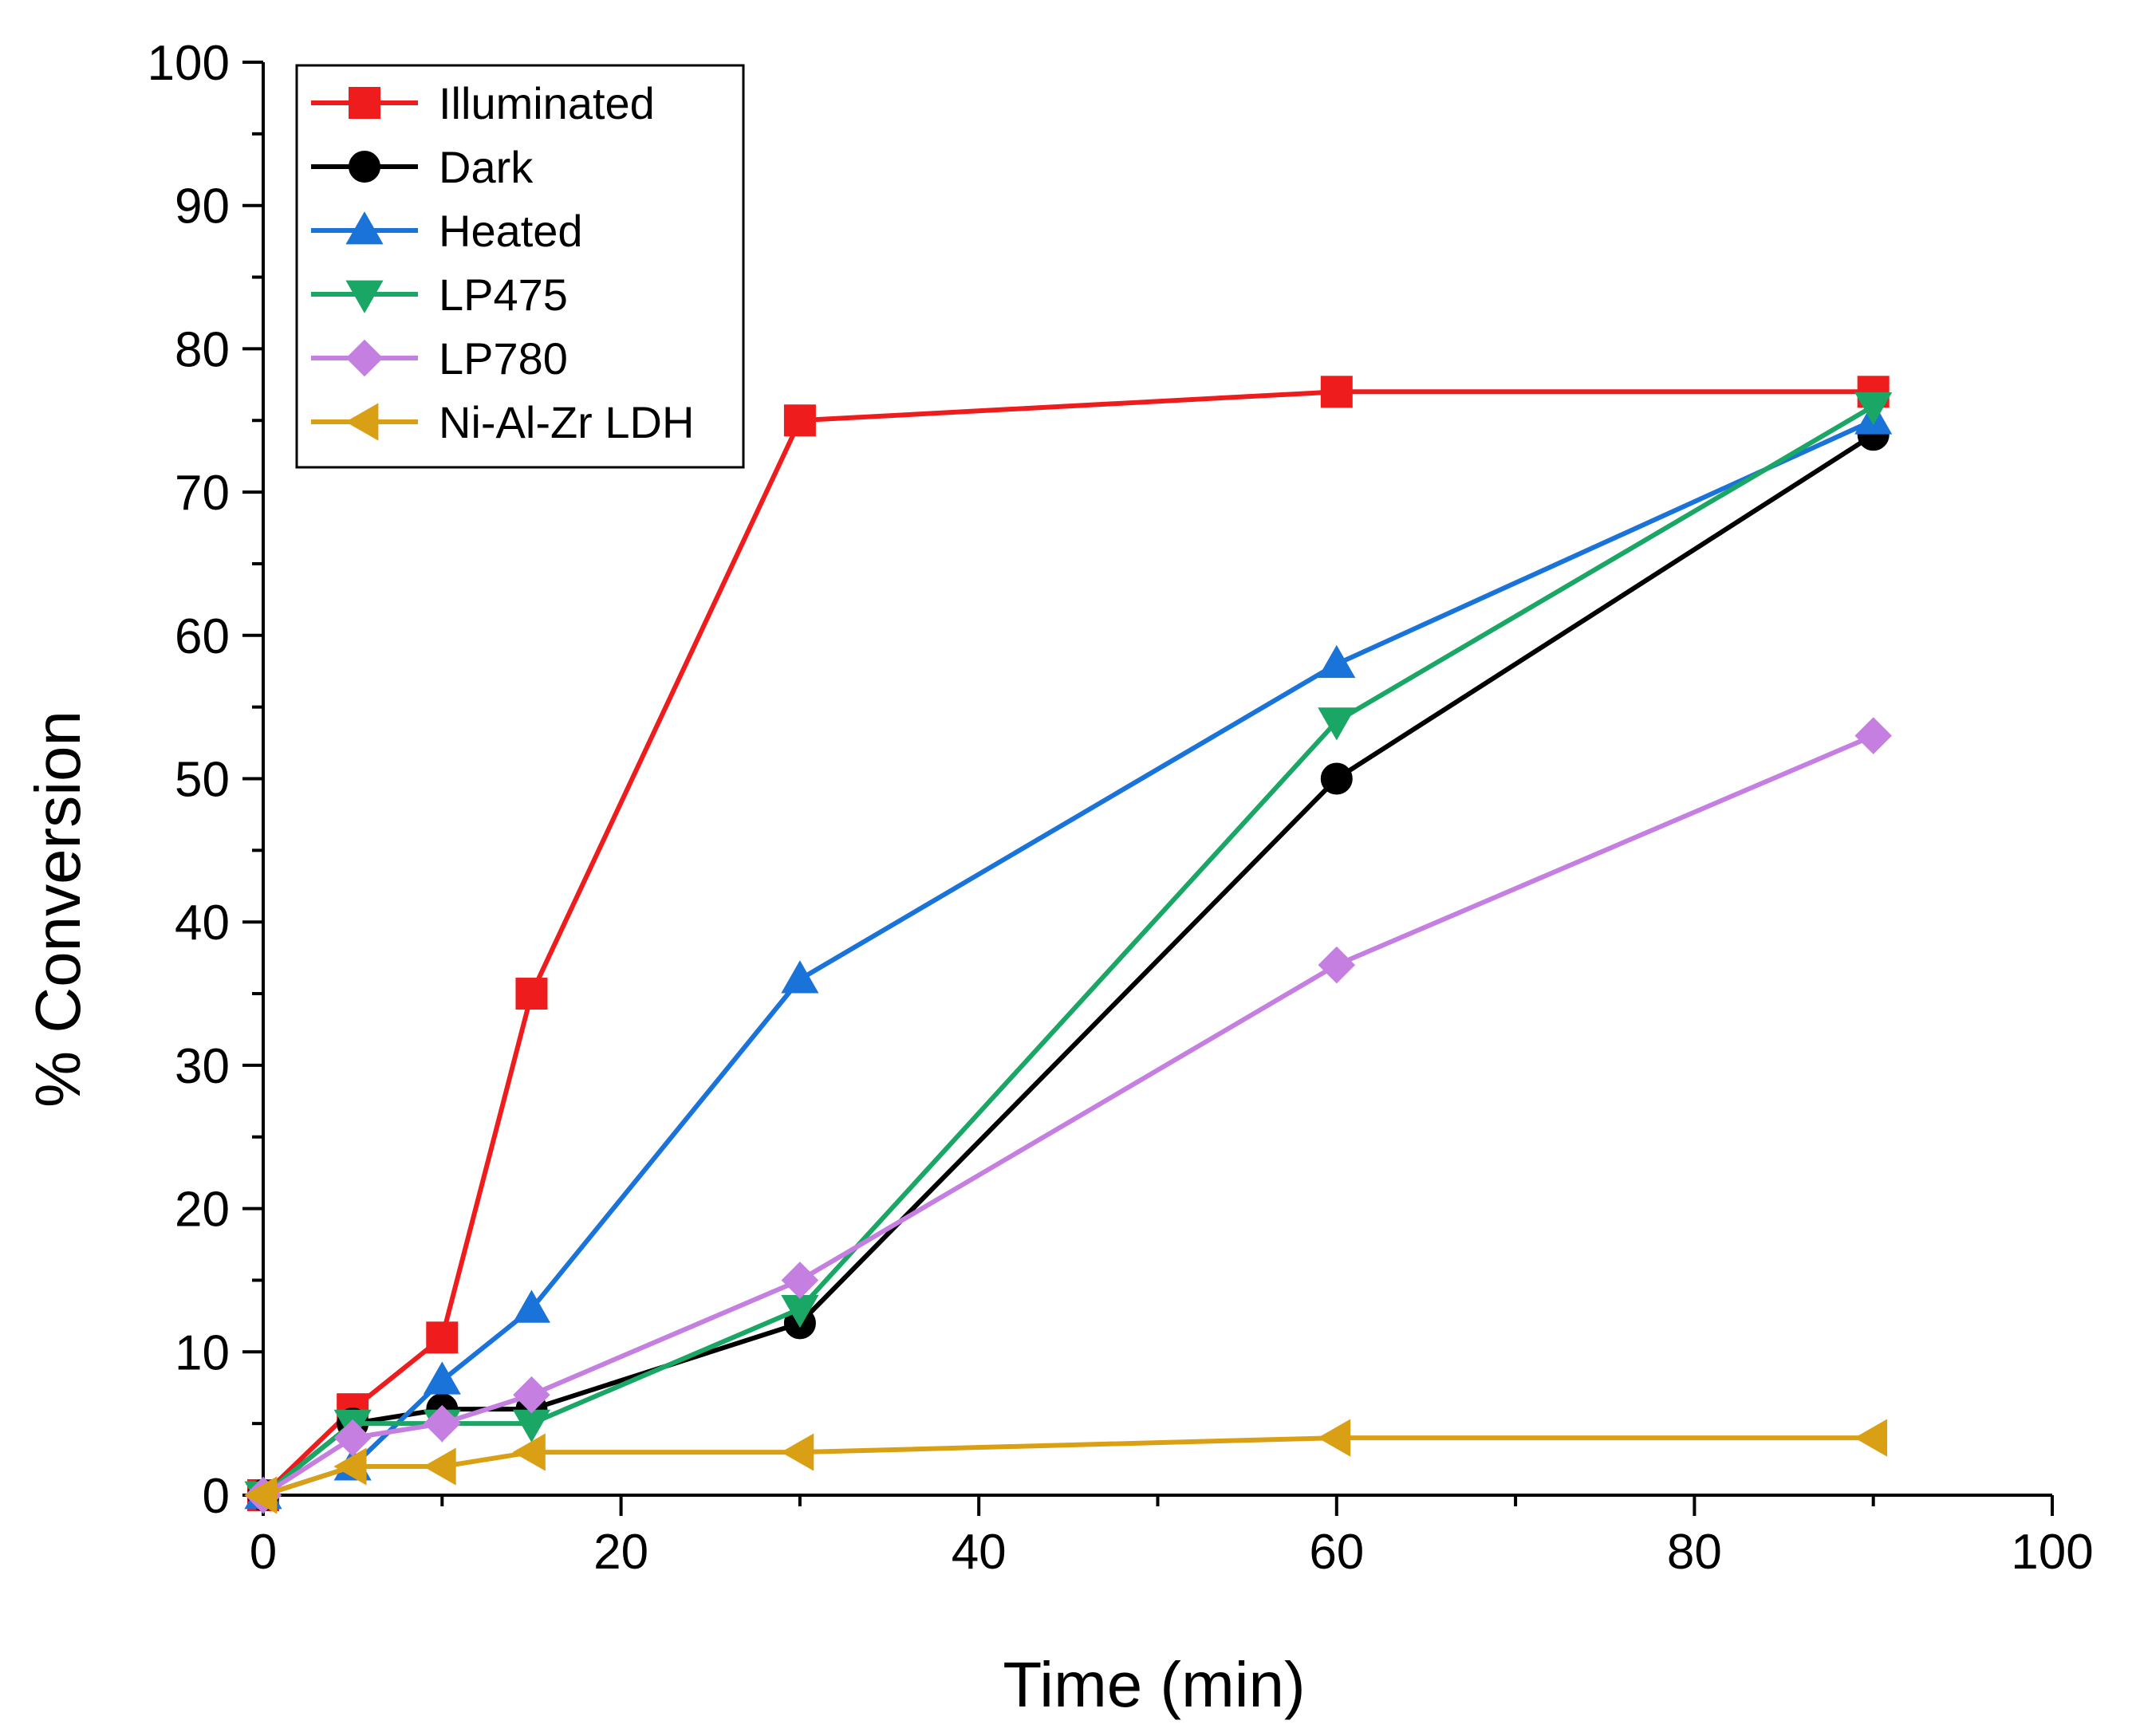 This screenshot has height=1736, width=2132. Describe the element at coordinates (504, 359) in the screenshot. I see `legend-label: LP780` at that location.